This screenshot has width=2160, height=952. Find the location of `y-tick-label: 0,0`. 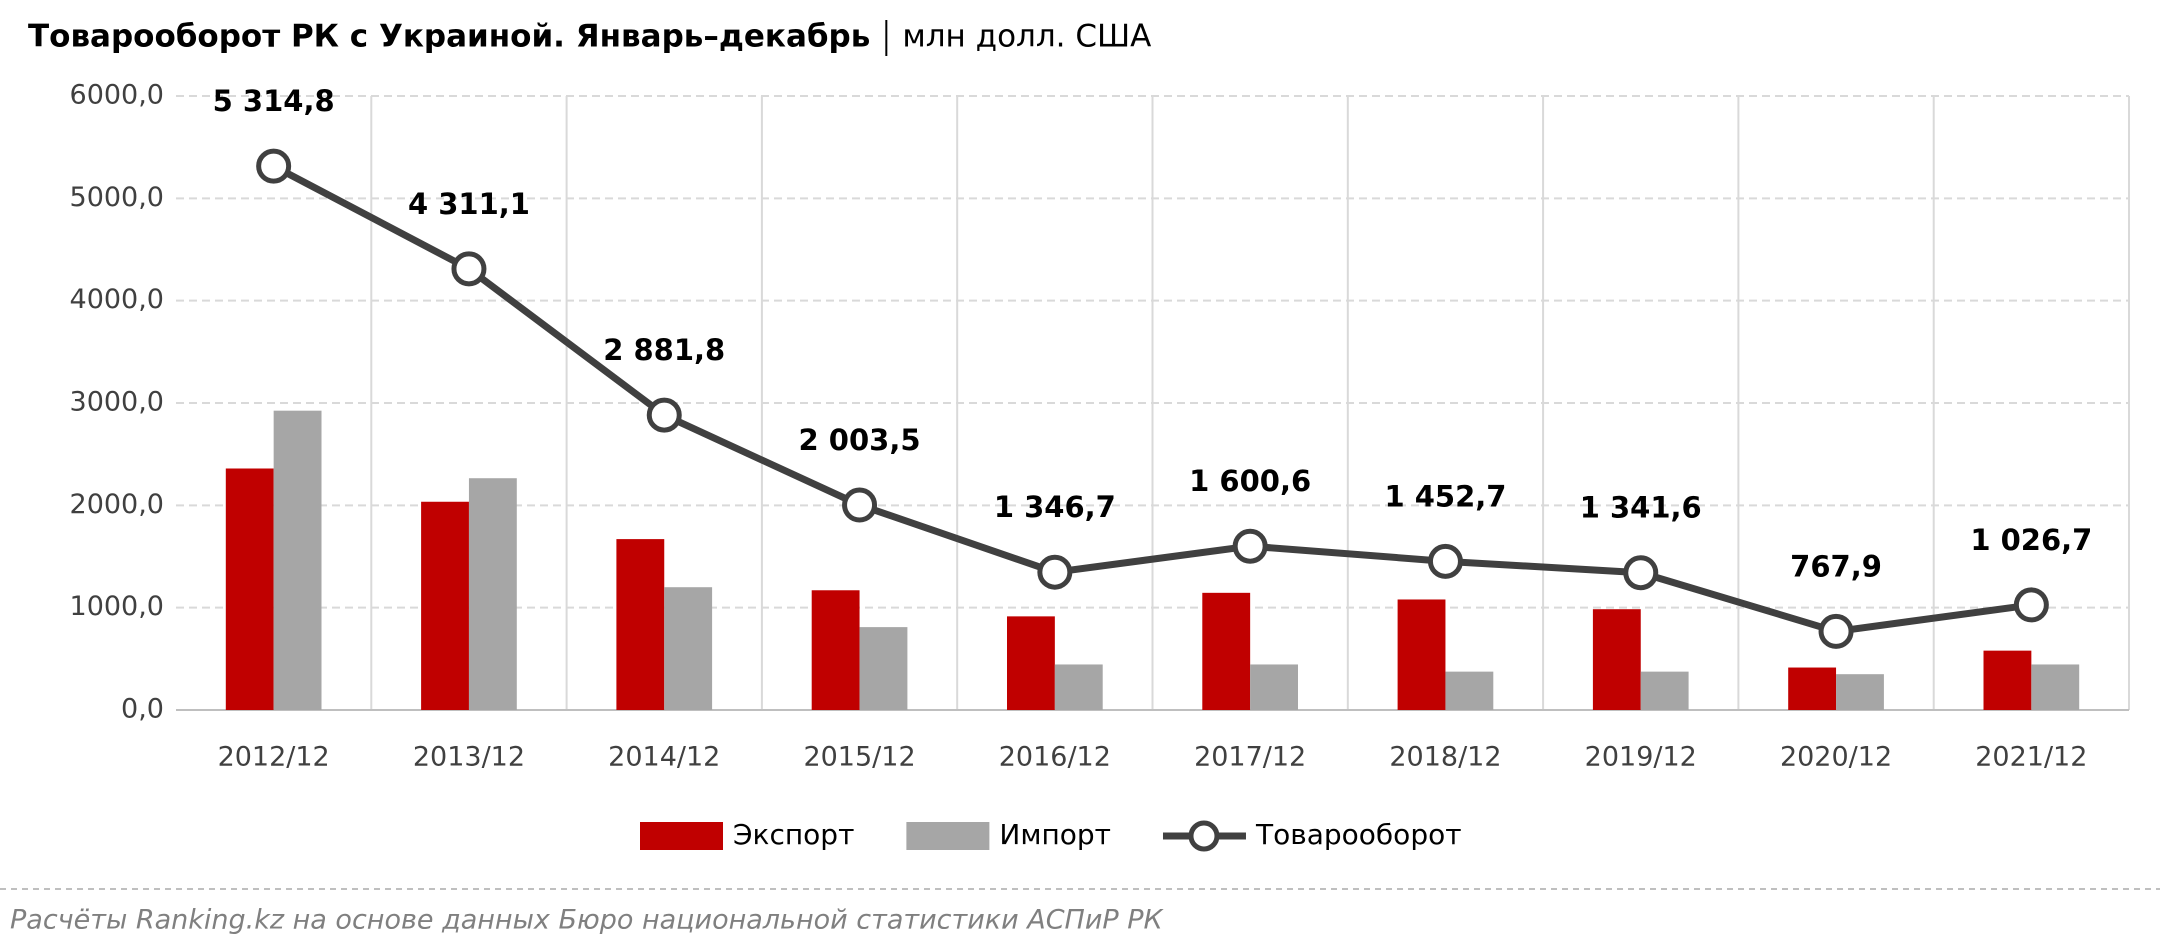

y-tick-label: 0,0 is located at coordinates (142, 709).